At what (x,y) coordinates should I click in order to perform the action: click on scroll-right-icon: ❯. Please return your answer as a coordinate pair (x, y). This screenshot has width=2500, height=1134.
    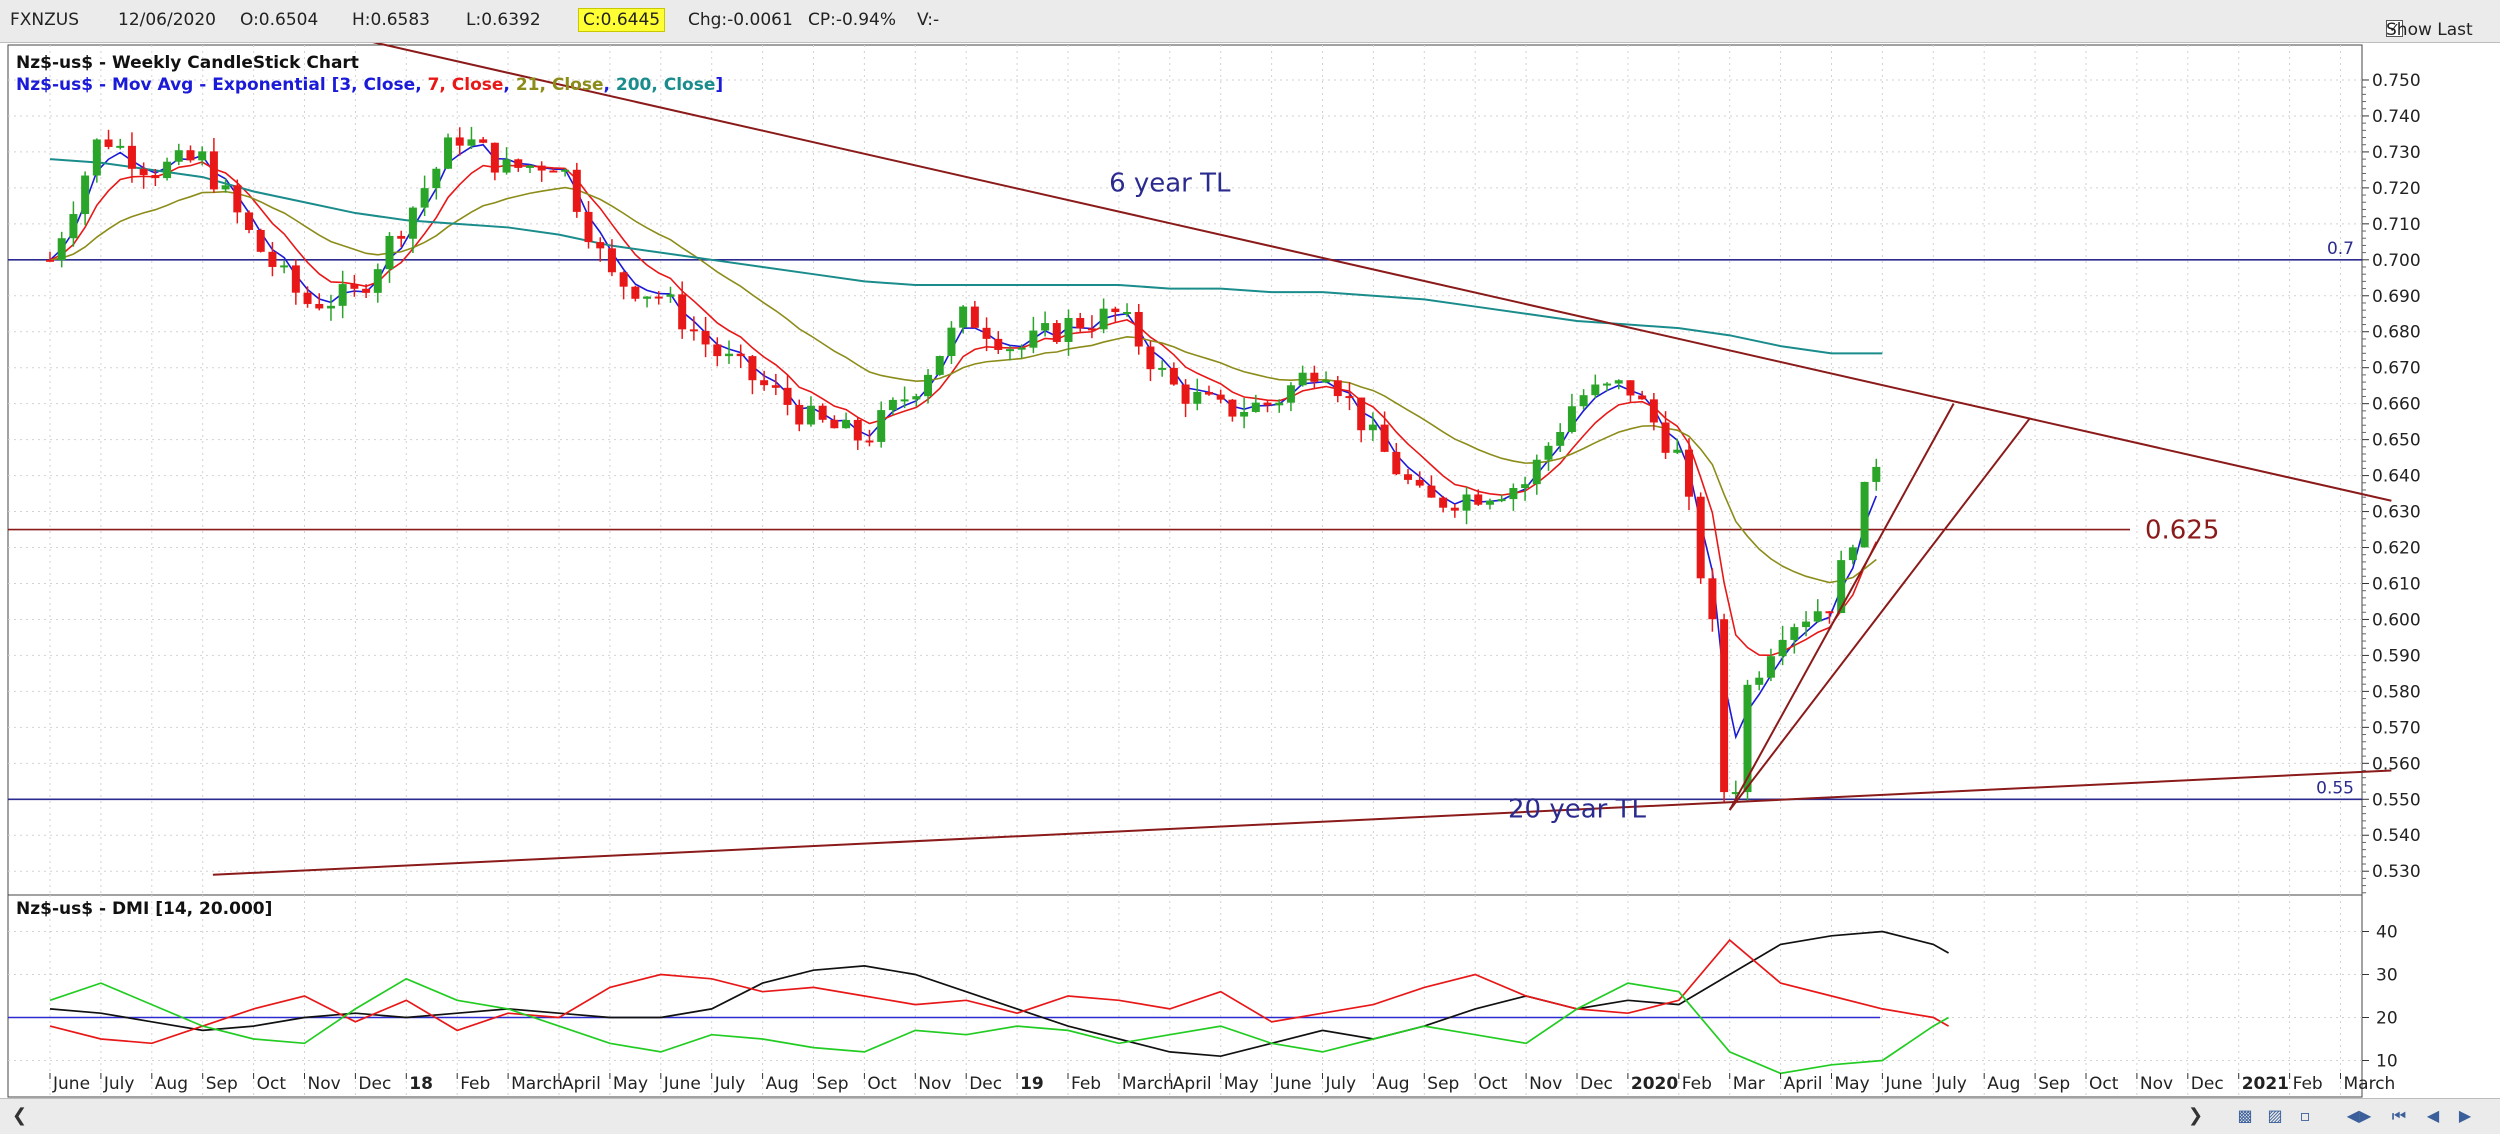
    Looking at the image, I should click on (2196, 1115).